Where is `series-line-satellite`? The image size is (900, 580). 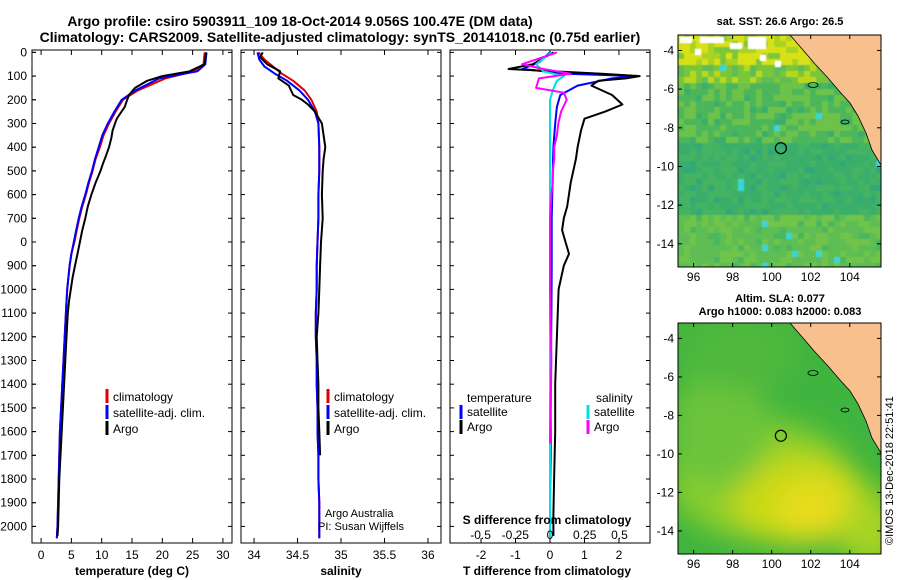 series-line-satellite is located at coordinates (579, 289).